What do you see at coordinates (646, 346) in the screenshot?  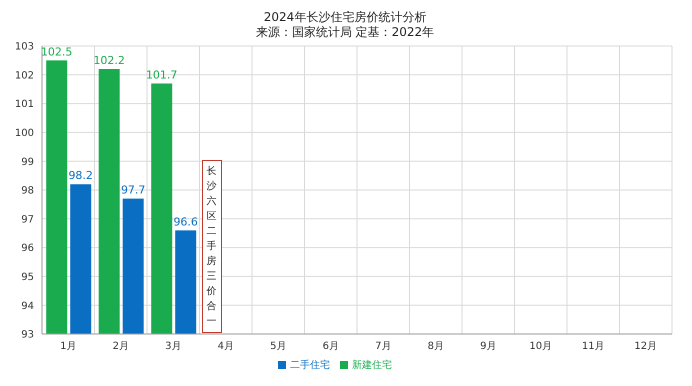 I see `x-tick-label: 12月` at bounding box center [646, 346].